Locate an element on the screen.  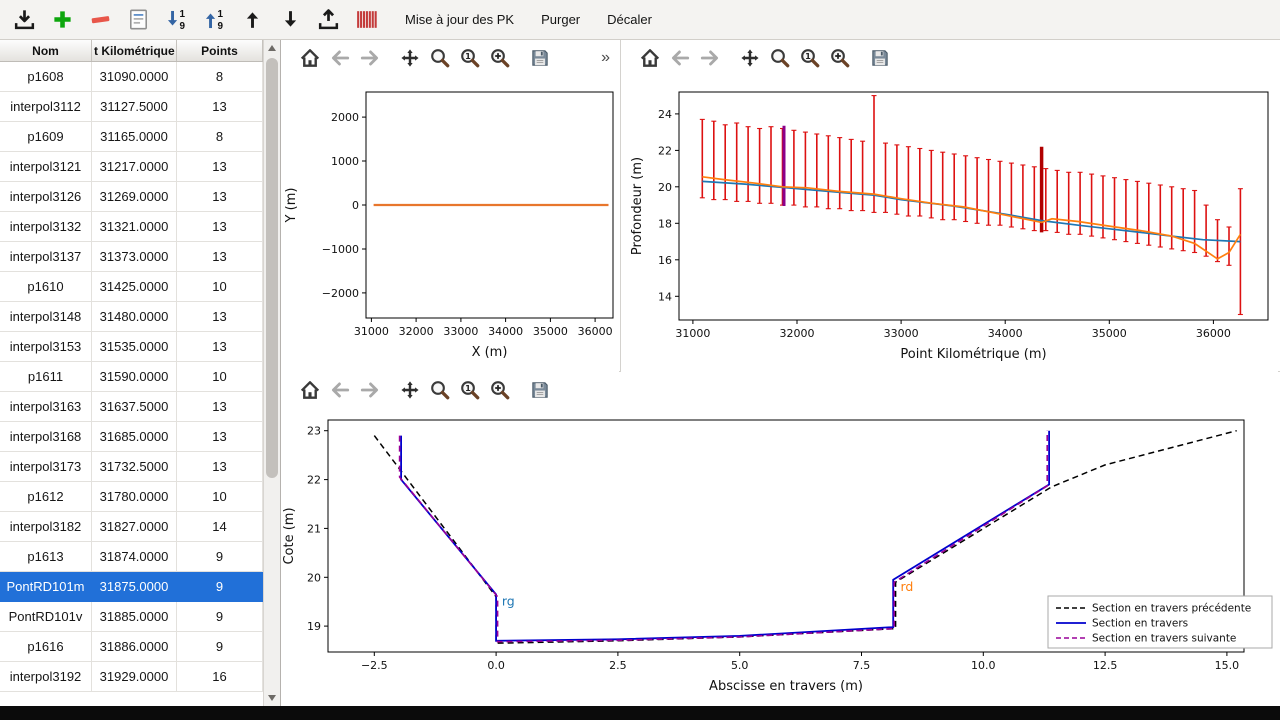
svg-text: −1000 is located at coordinates (340, 249).